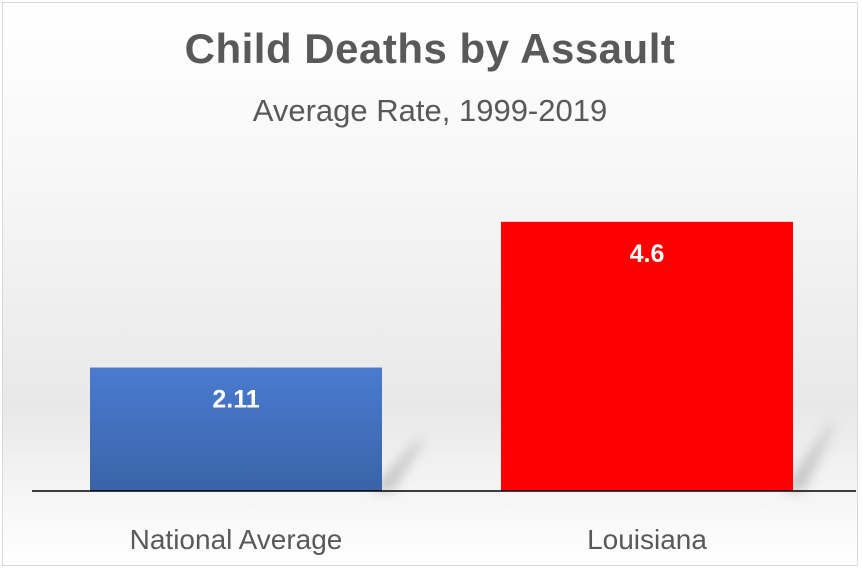 The image size is (862, 569). Describe the element at coordinates (602, 456) in the screenshot. I see `bar-shadows` at that location.